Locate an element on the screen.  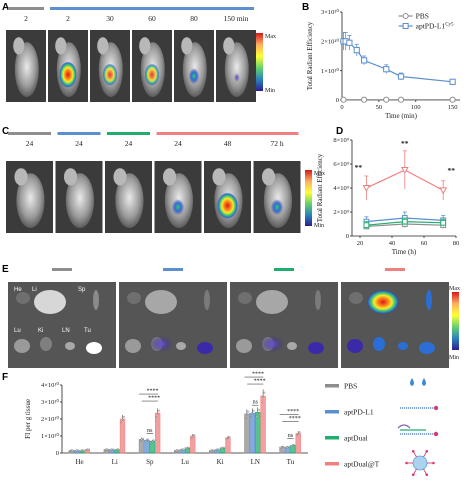
time-label: 72 h is located at coordinates (276, 143).